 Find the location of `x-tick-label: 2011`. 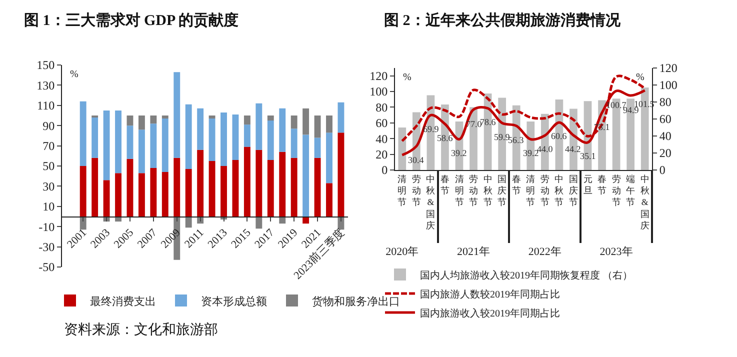

x-tick-label: 2011 is located at coordinates (194, 238).